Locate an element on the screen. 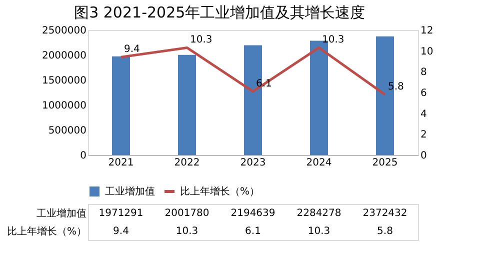 The width and height of the screenshot is (482, 274). y2-tick-label: 2 is located at coordinates (423, 135).